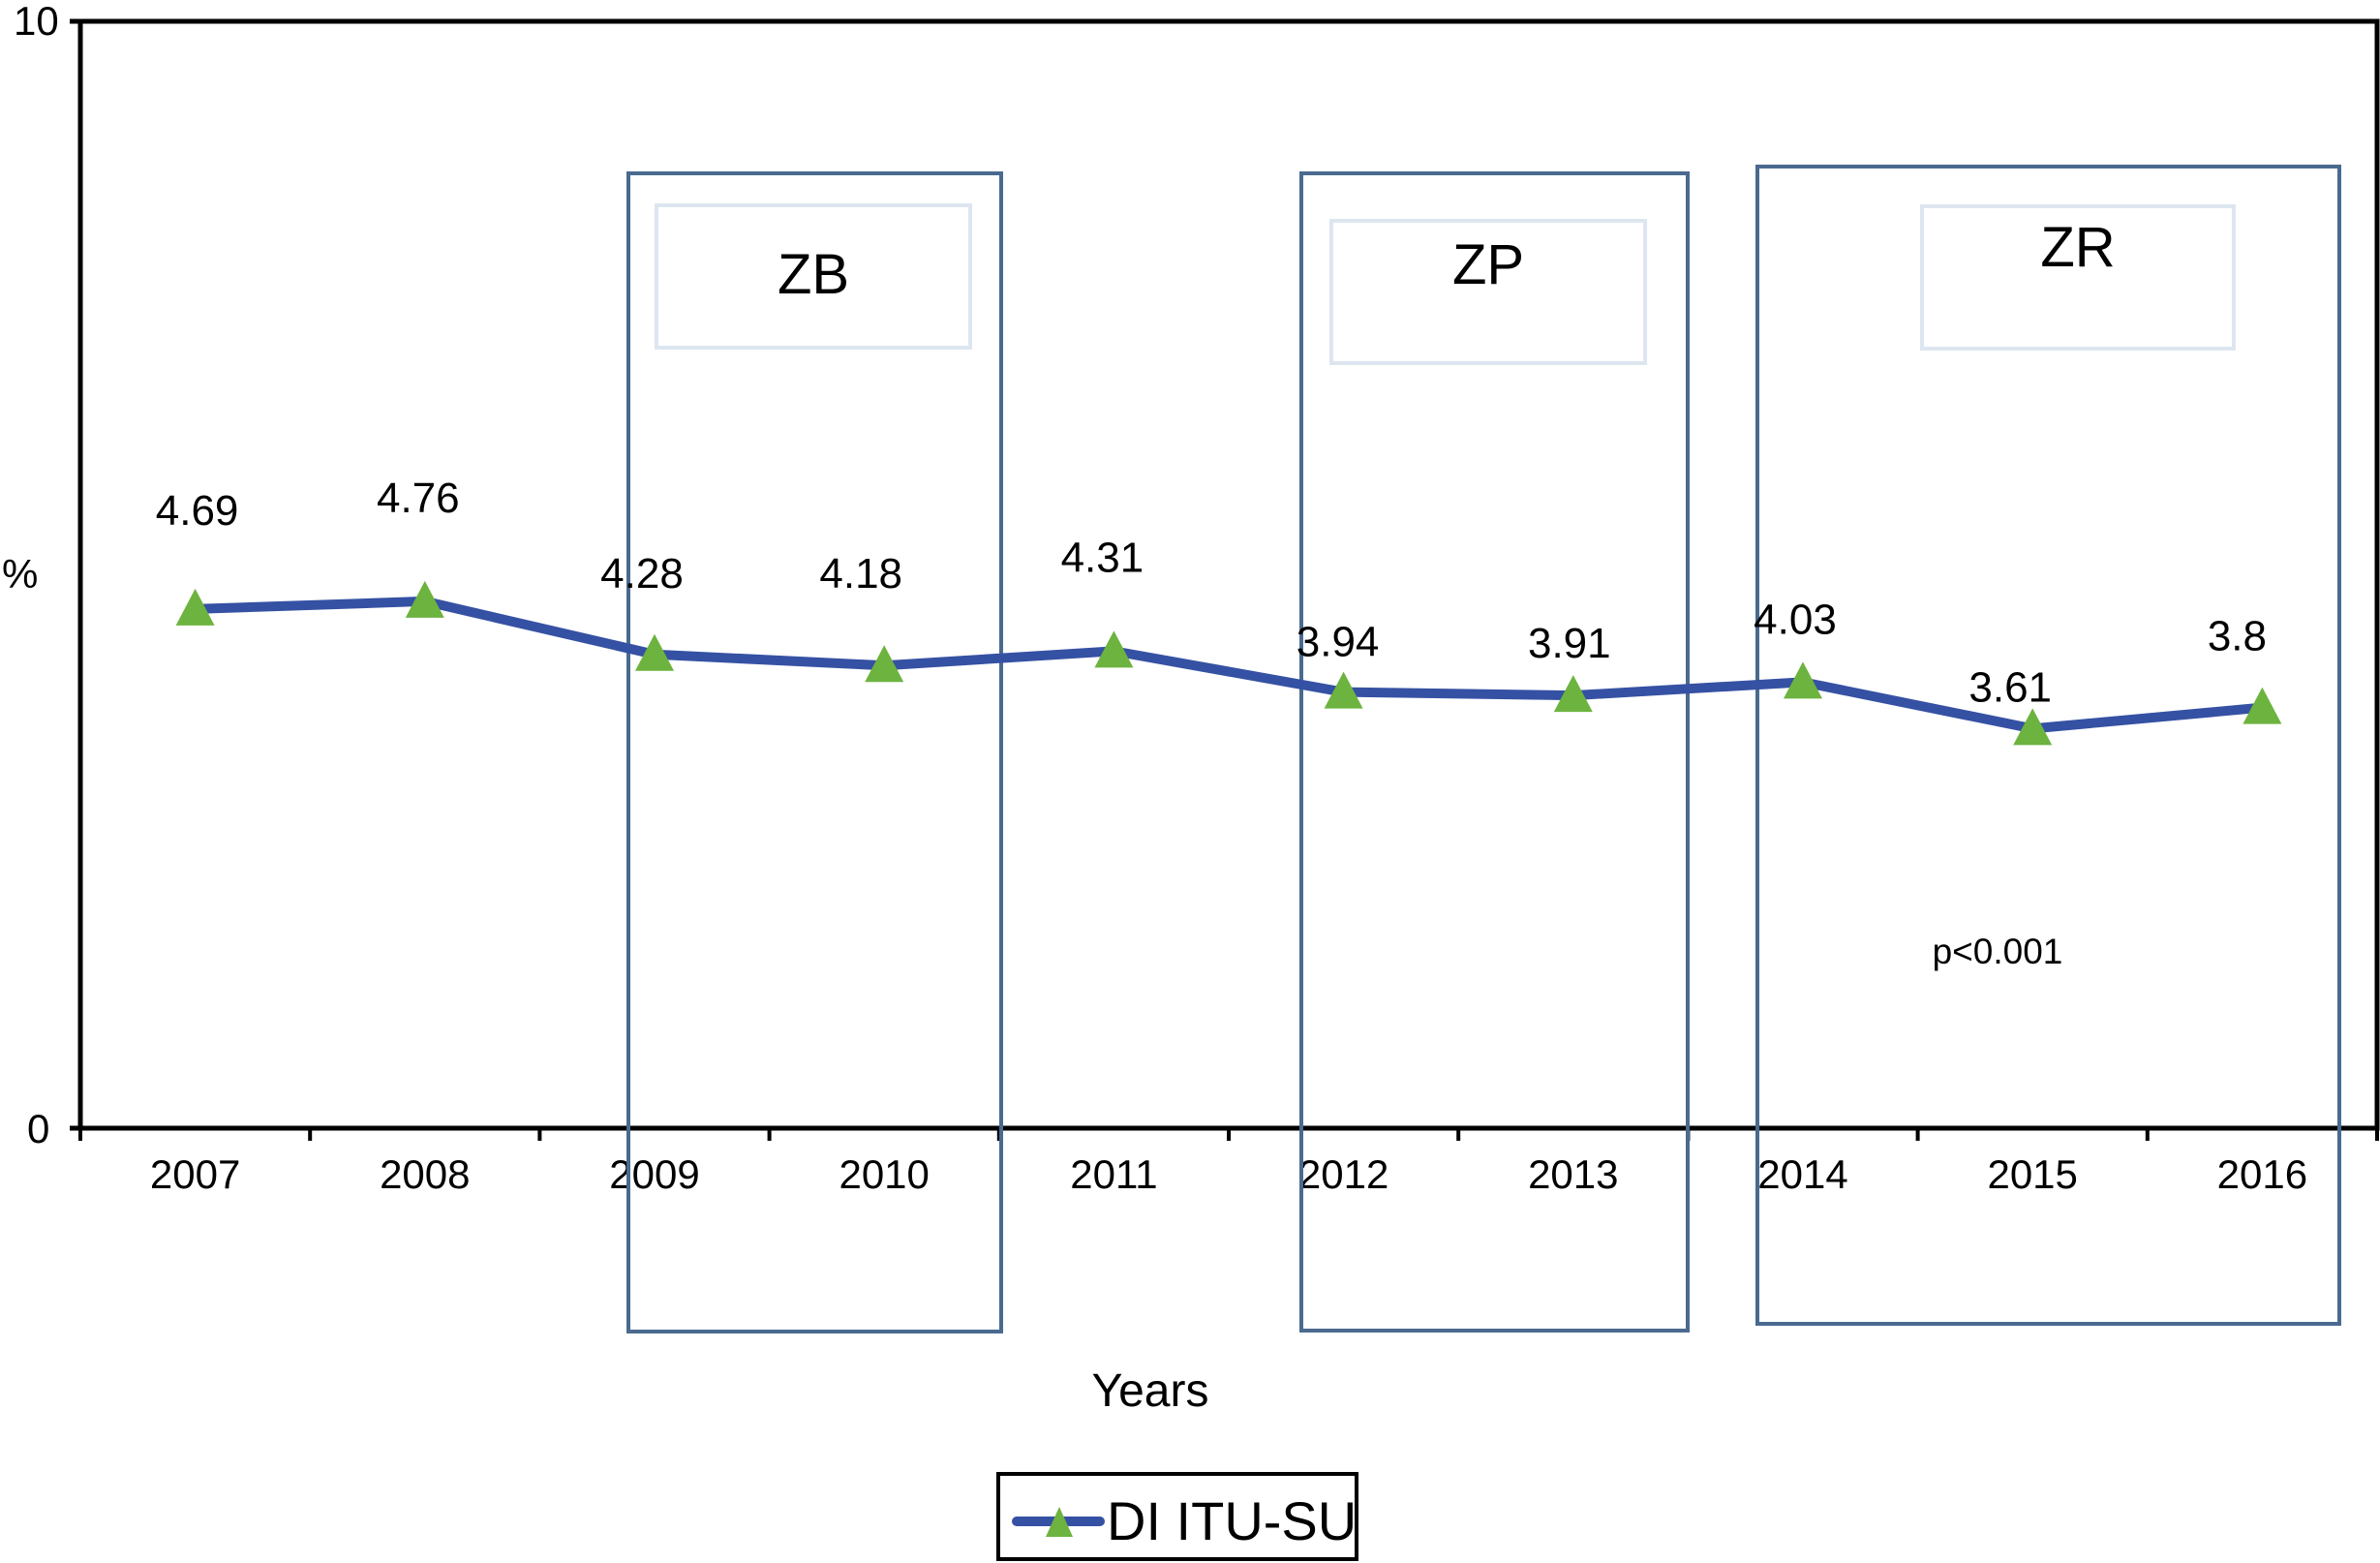 The height and width of the screenshot is (1563, 2380). Describe the element at coordinates (1570, 643) in the screenshot. I see `data-label-2013: 3.91` at that location.